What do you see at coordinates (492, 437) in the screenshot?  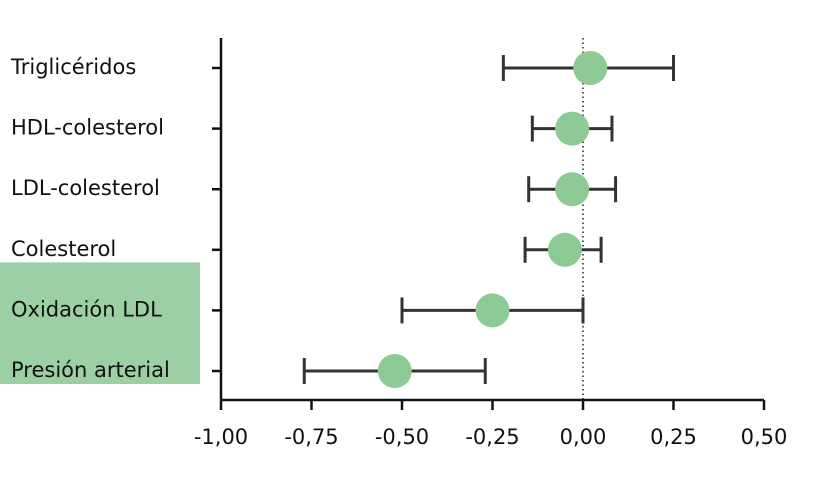 I see `x-tick-label: -0,25` at bounding box center [492, 437].